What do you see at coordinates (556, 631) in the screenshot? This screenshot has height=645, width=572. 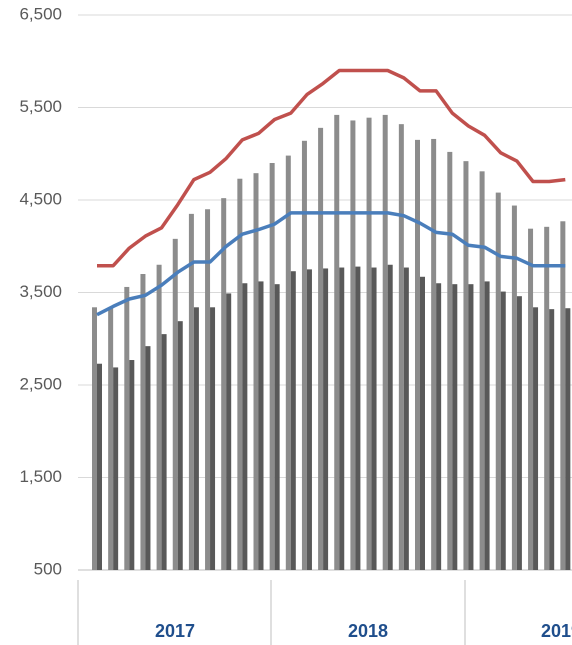 I see `group-label: 2019` at bounding box center [556, 631].